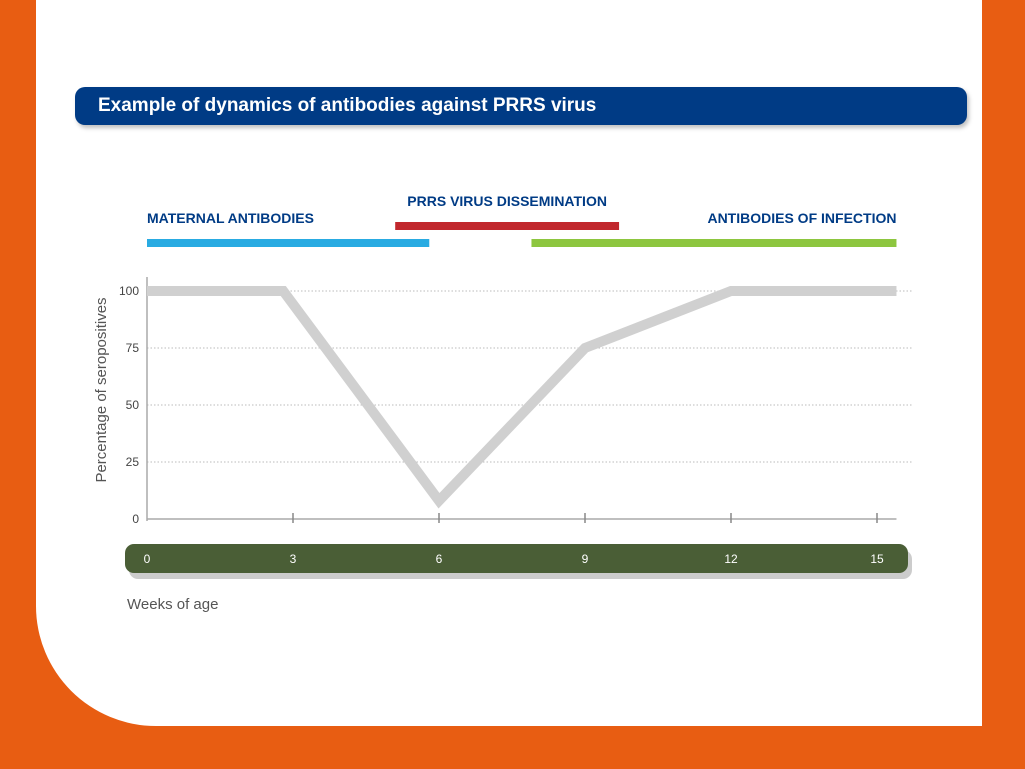 This screenshot has height=769, width=1025. I want to click on y-tick-label: 25, so click(133, 462).